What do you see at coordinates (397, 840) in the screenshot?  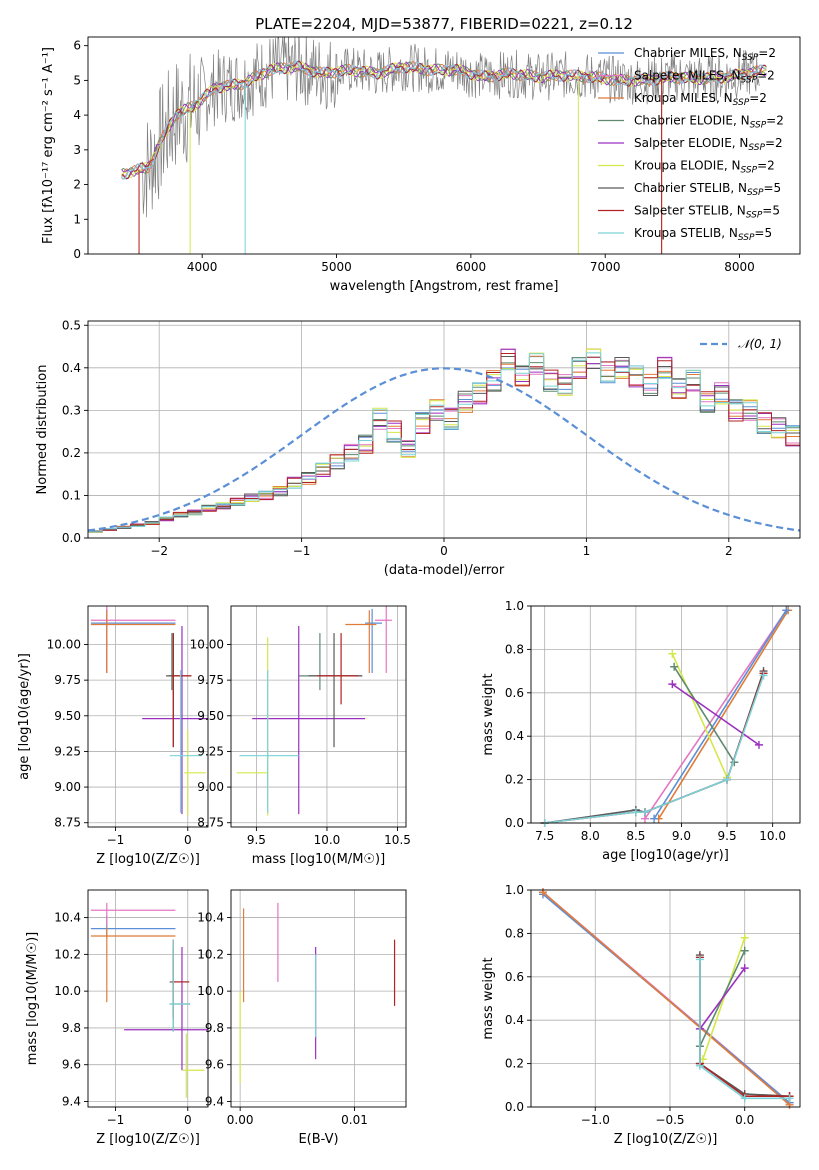 I see `x-tick-label: 10.5` at bounding box center [397, 840].